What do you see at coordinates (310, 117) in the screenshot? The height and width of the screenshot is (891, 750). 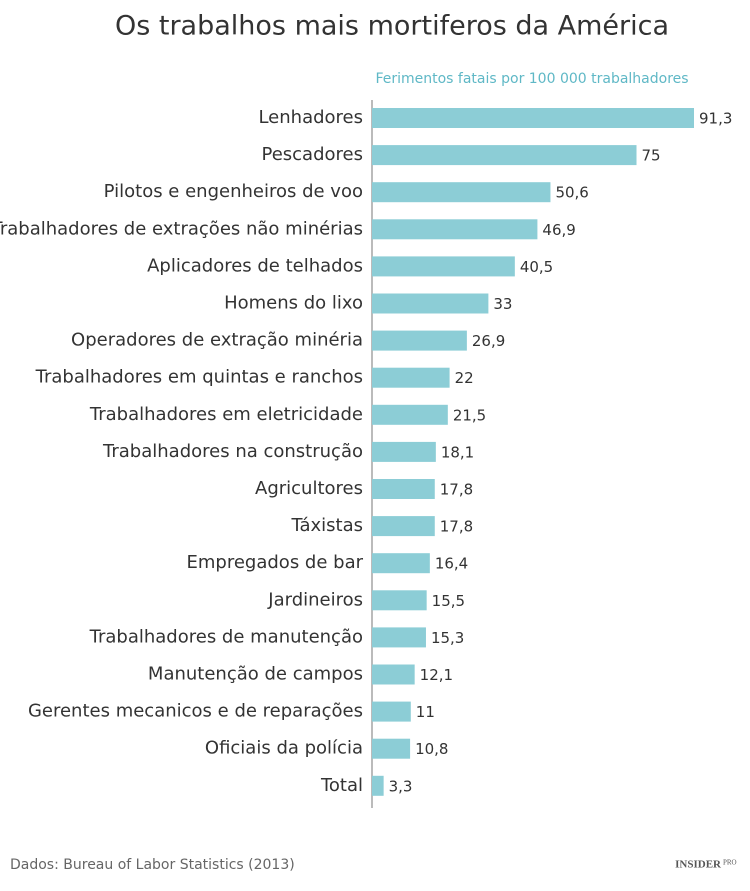 I see `category-label: Lenhadores` at bounding box center [310, 117].